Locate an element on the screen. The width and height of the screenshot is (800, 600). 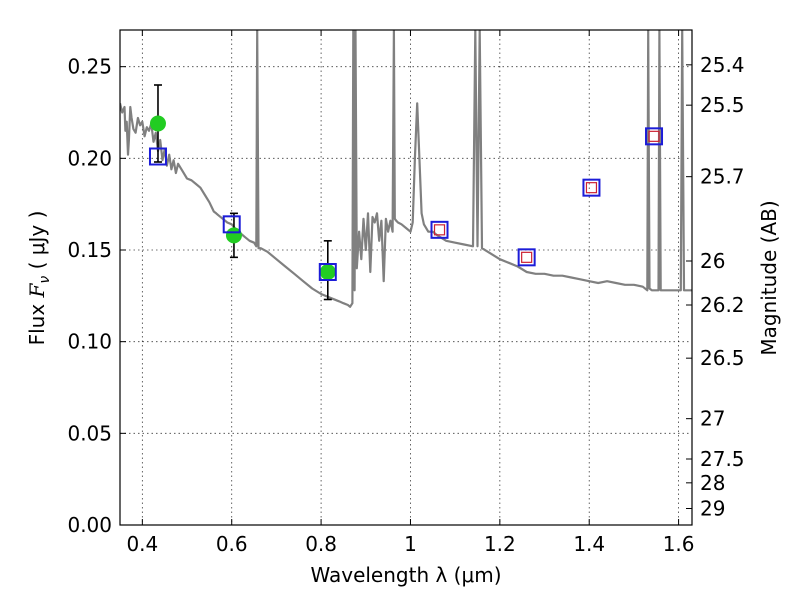
x-tick-label: 0.8 is located at coordinates (321, 544).